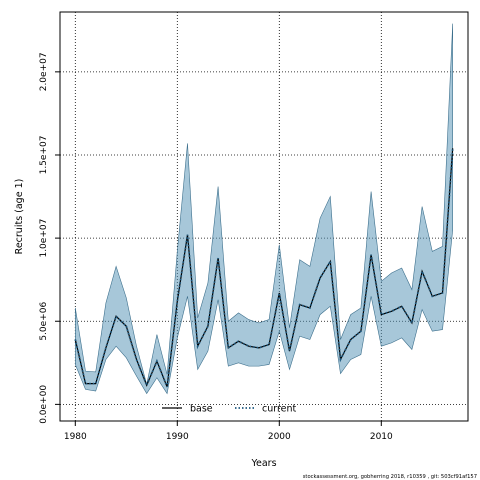 Image resolution: width=480 pixels, height=480 pixels. What do you see at coordinates (44, 404) in the screenshot?
I see `y-tick-label-0: 0.0e+00` at bounding box center [44, 404].